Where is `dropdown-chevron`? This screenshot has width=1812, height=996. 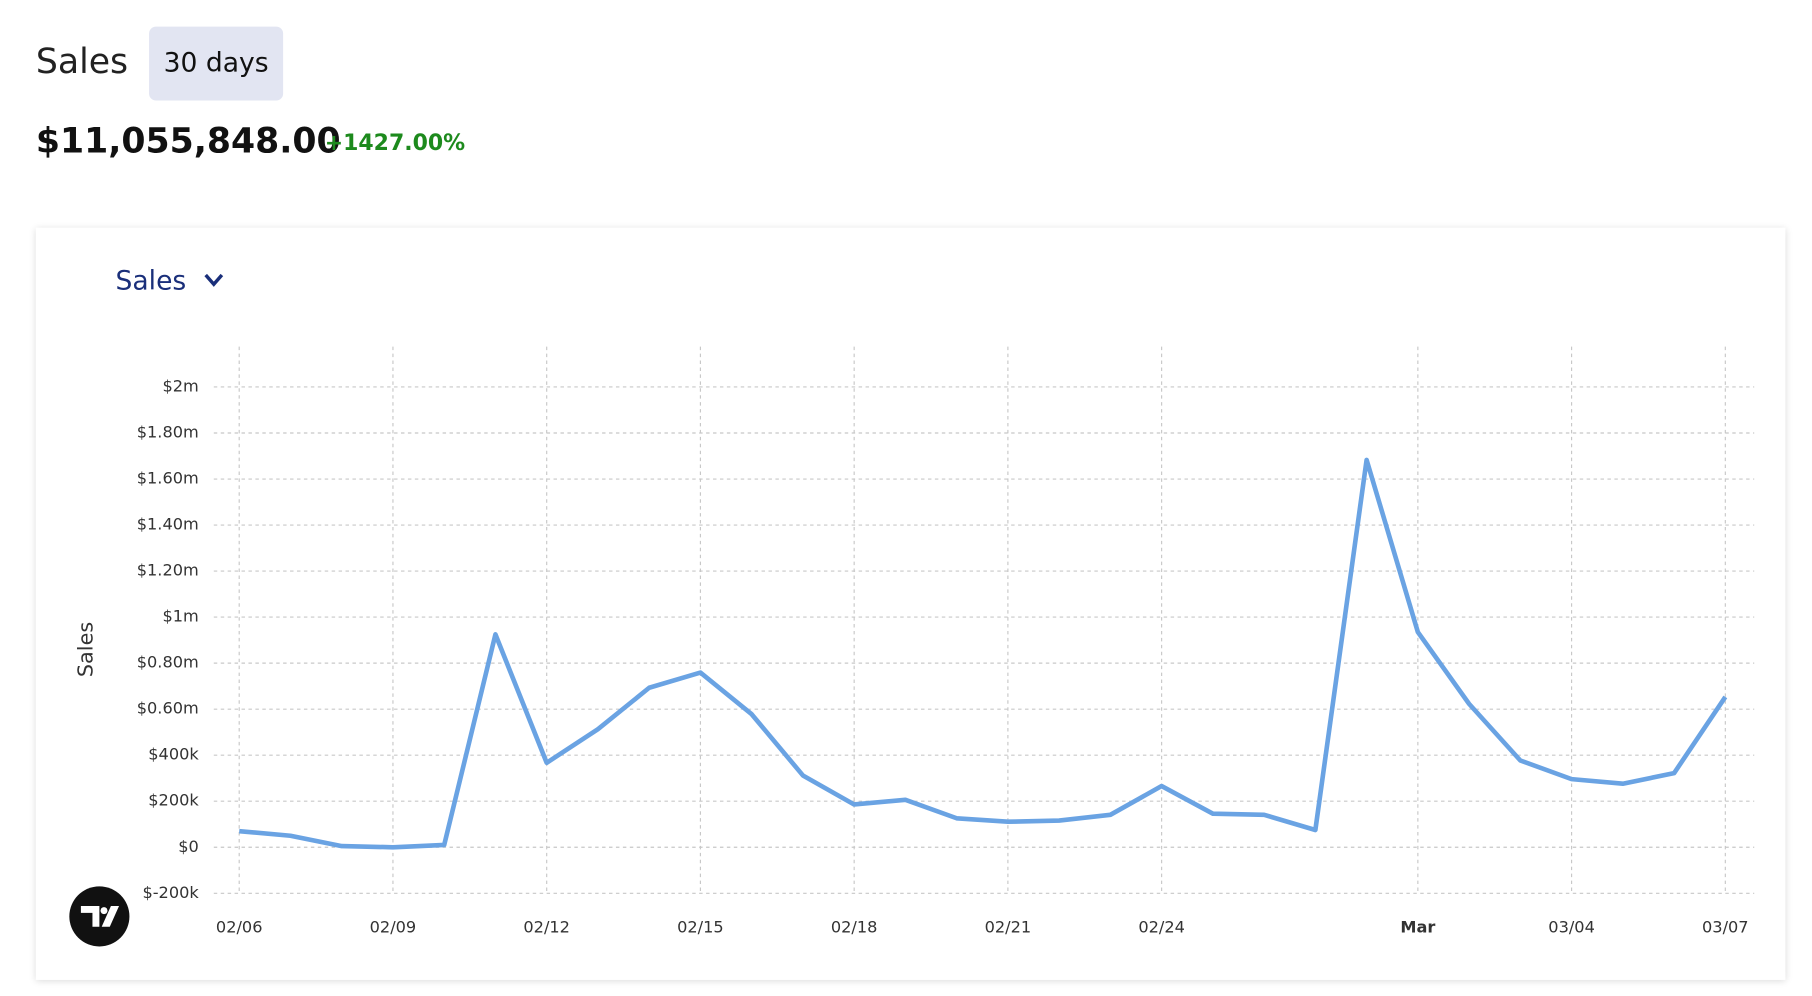
dropdown-chevron is located at coordinates (214, 280).